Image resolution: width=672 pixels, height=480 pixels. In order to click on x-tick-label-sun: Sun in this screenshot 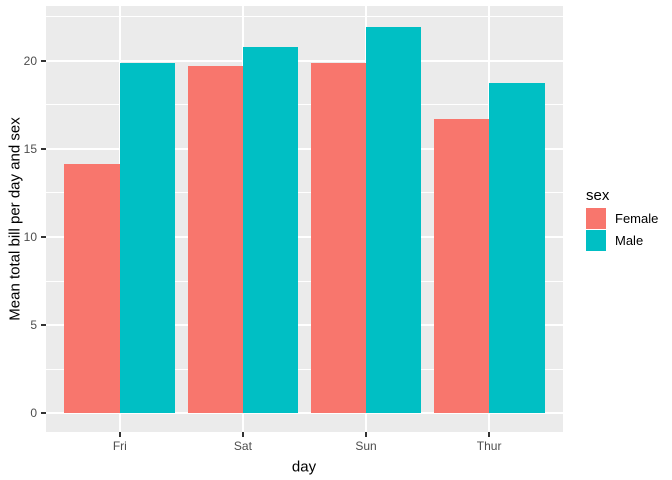, I will do `click(366, 446)`.